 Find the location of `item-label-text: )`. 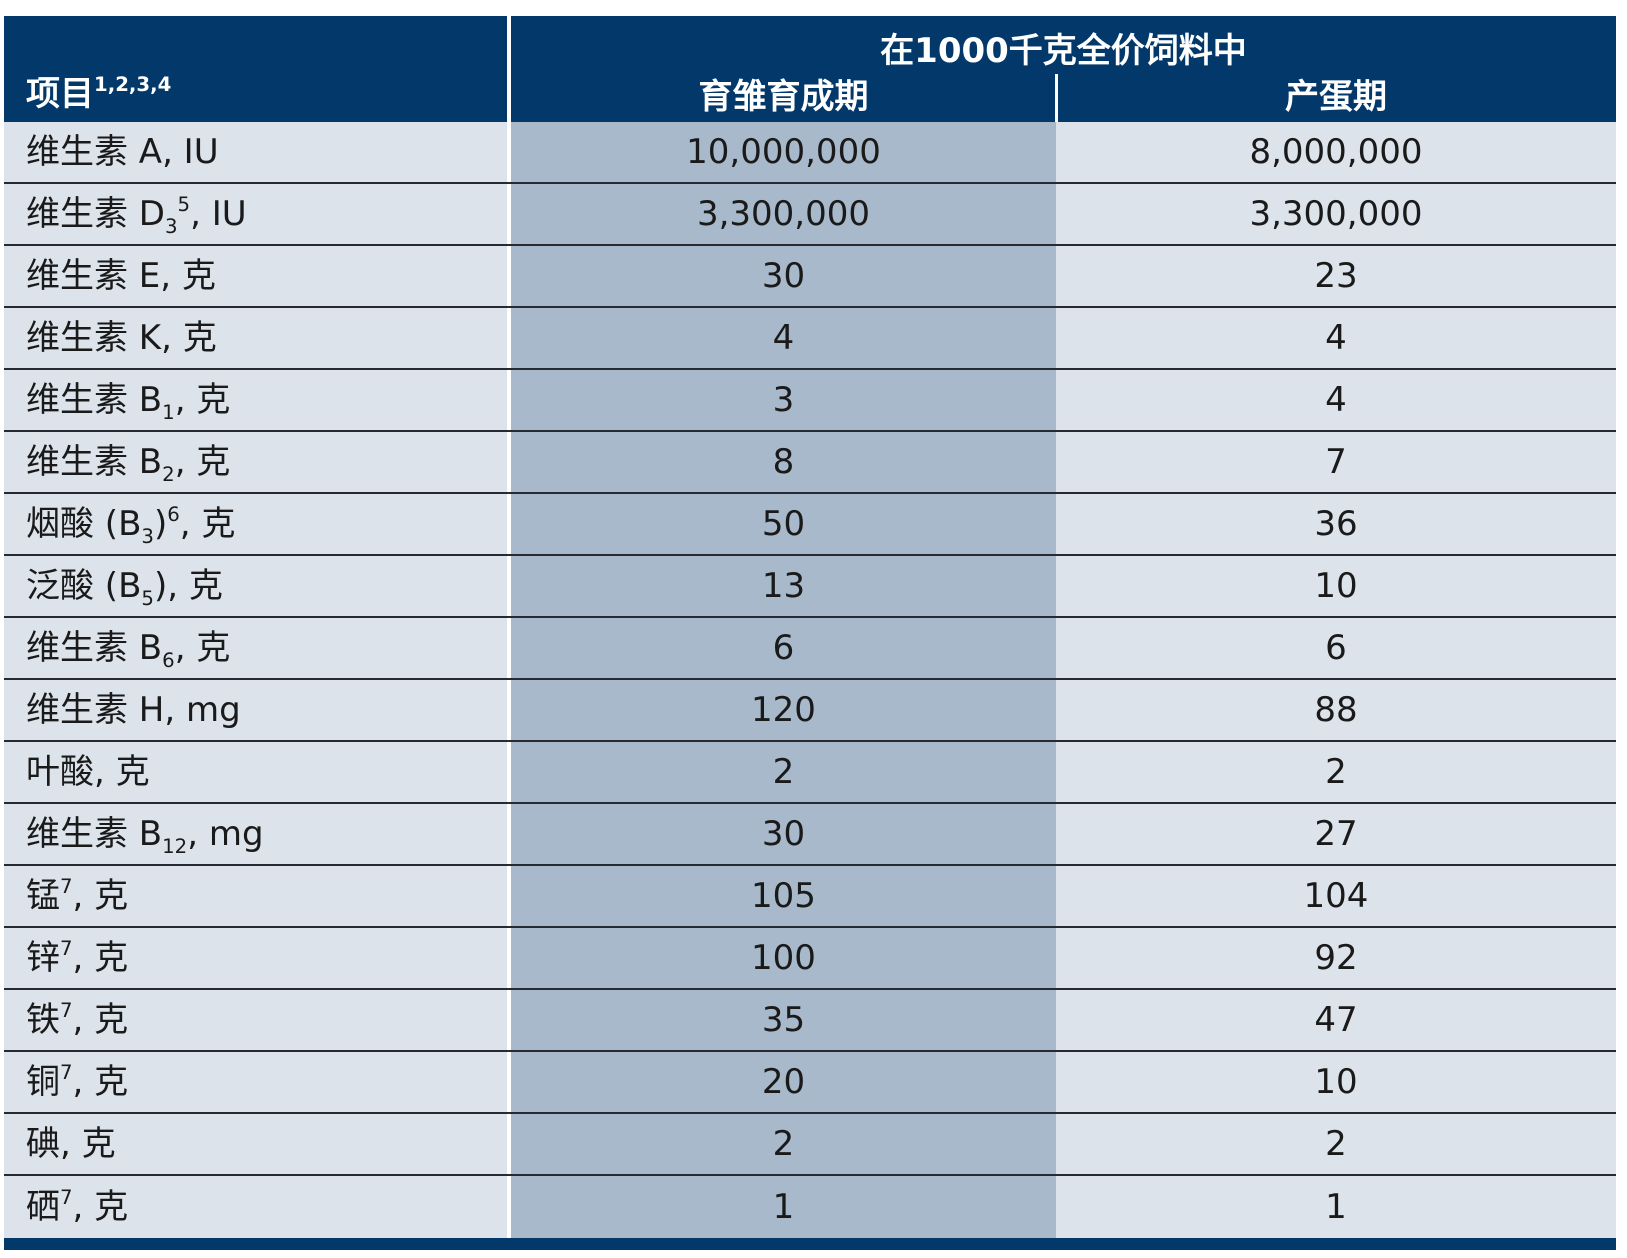

item-label-text: ) is located at coordinates (160, 524).